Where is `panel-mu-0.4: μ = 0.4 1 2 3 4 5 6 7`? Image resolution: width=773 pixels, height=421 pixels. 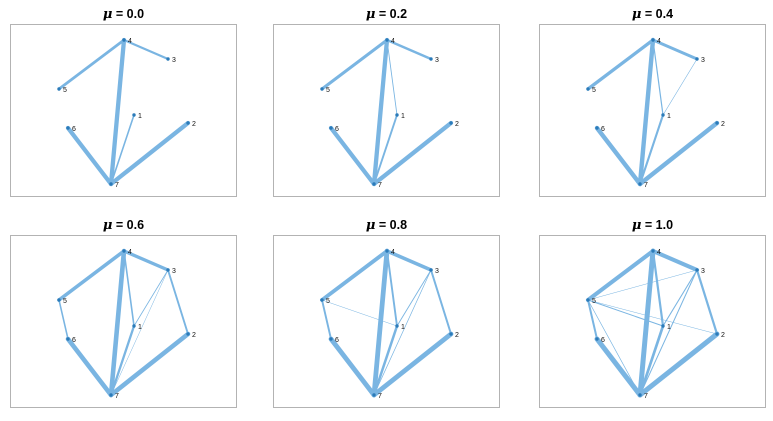
panel-mu-0.4: μ = 0.4 1 2 3 4 5 6 7 is located at coordinates (652, 101).